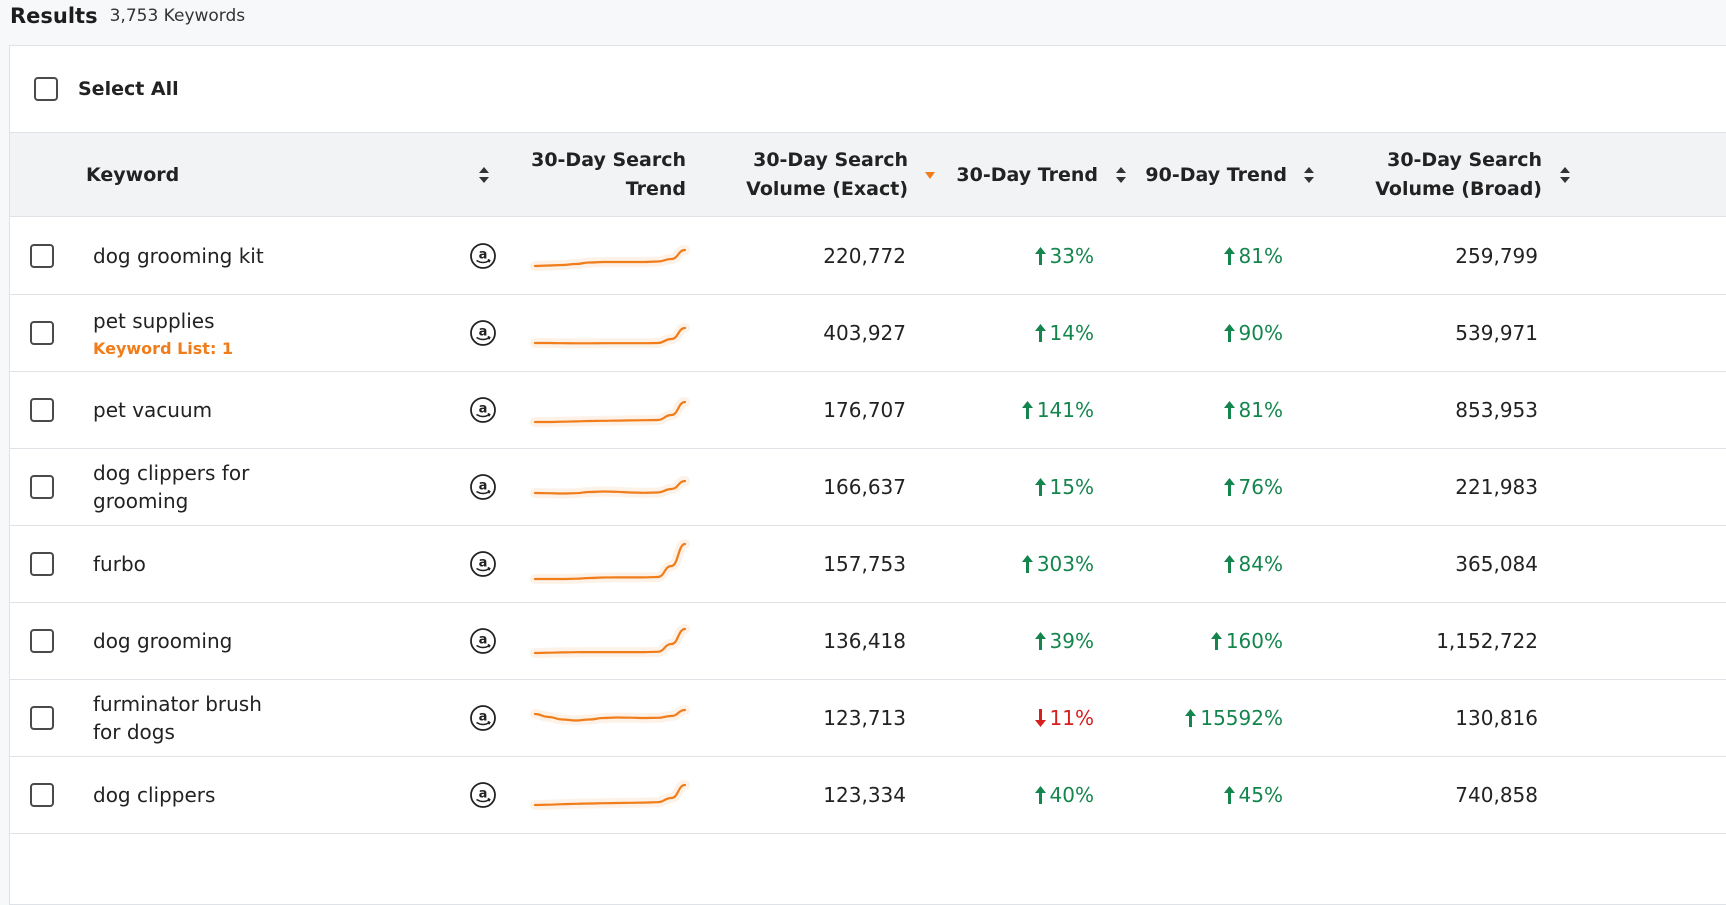  I want to click on trend-30-value: 303%, so click(1057, 564).